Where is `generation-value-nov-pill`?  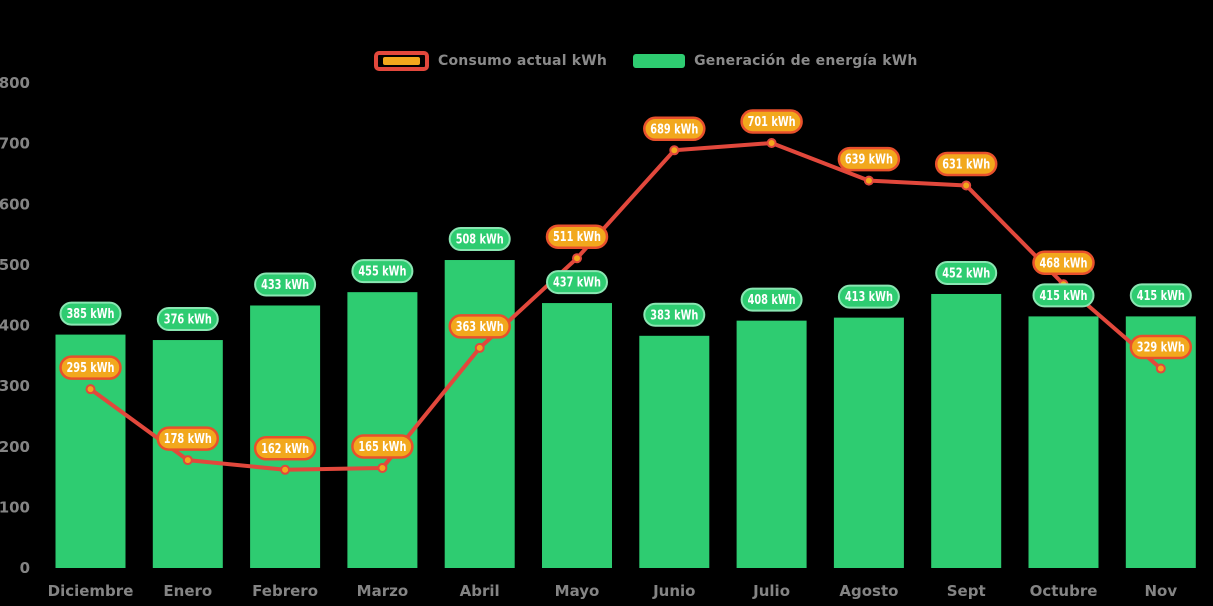 generation-value-nov-pill is located at coordinates (1160, 295).